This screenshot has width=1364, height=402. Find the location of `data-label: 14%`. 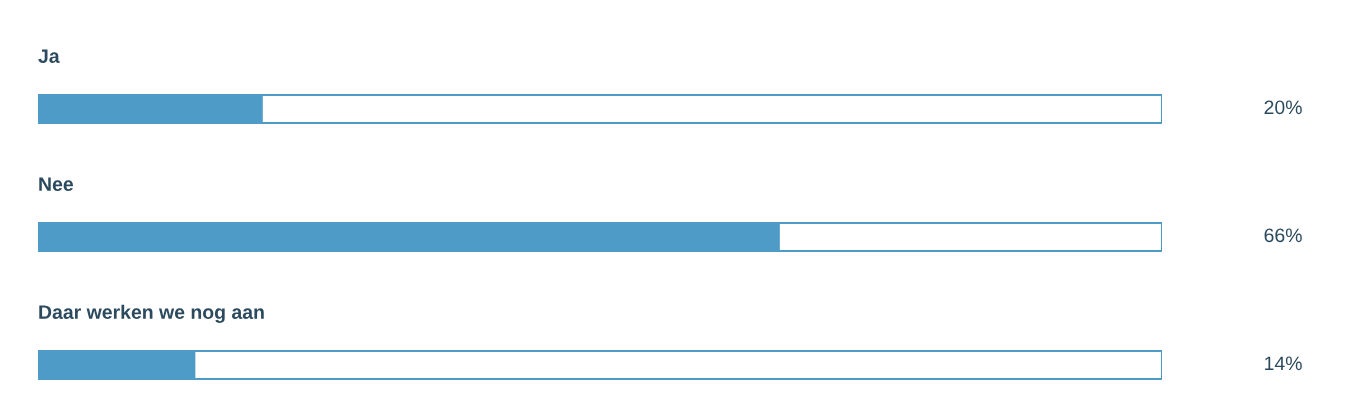

data-label: 14% is located at coordinates (1283, 363).